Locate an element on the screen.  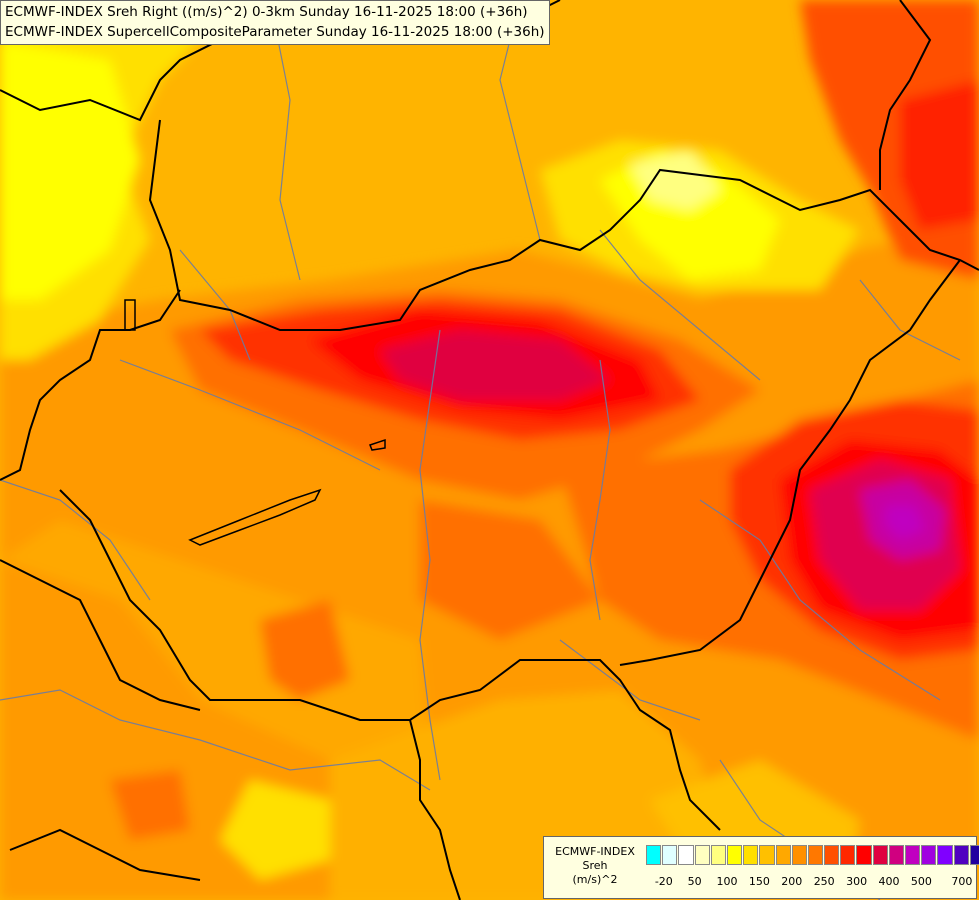
legend-ticks: -20 50 100 150 200 250 300 400 500 700 is located at coordinates (811, 882).